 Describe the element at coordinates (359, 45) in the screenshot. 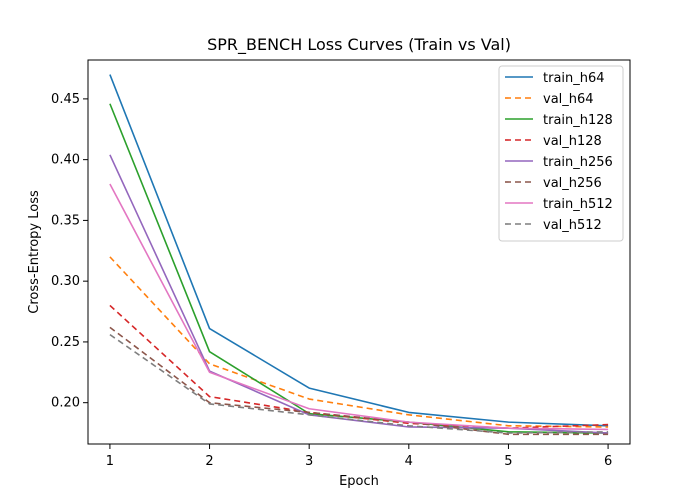

I see `chart-title: SPR_BENCH Loss Curves (Train vs Val)` at that location.